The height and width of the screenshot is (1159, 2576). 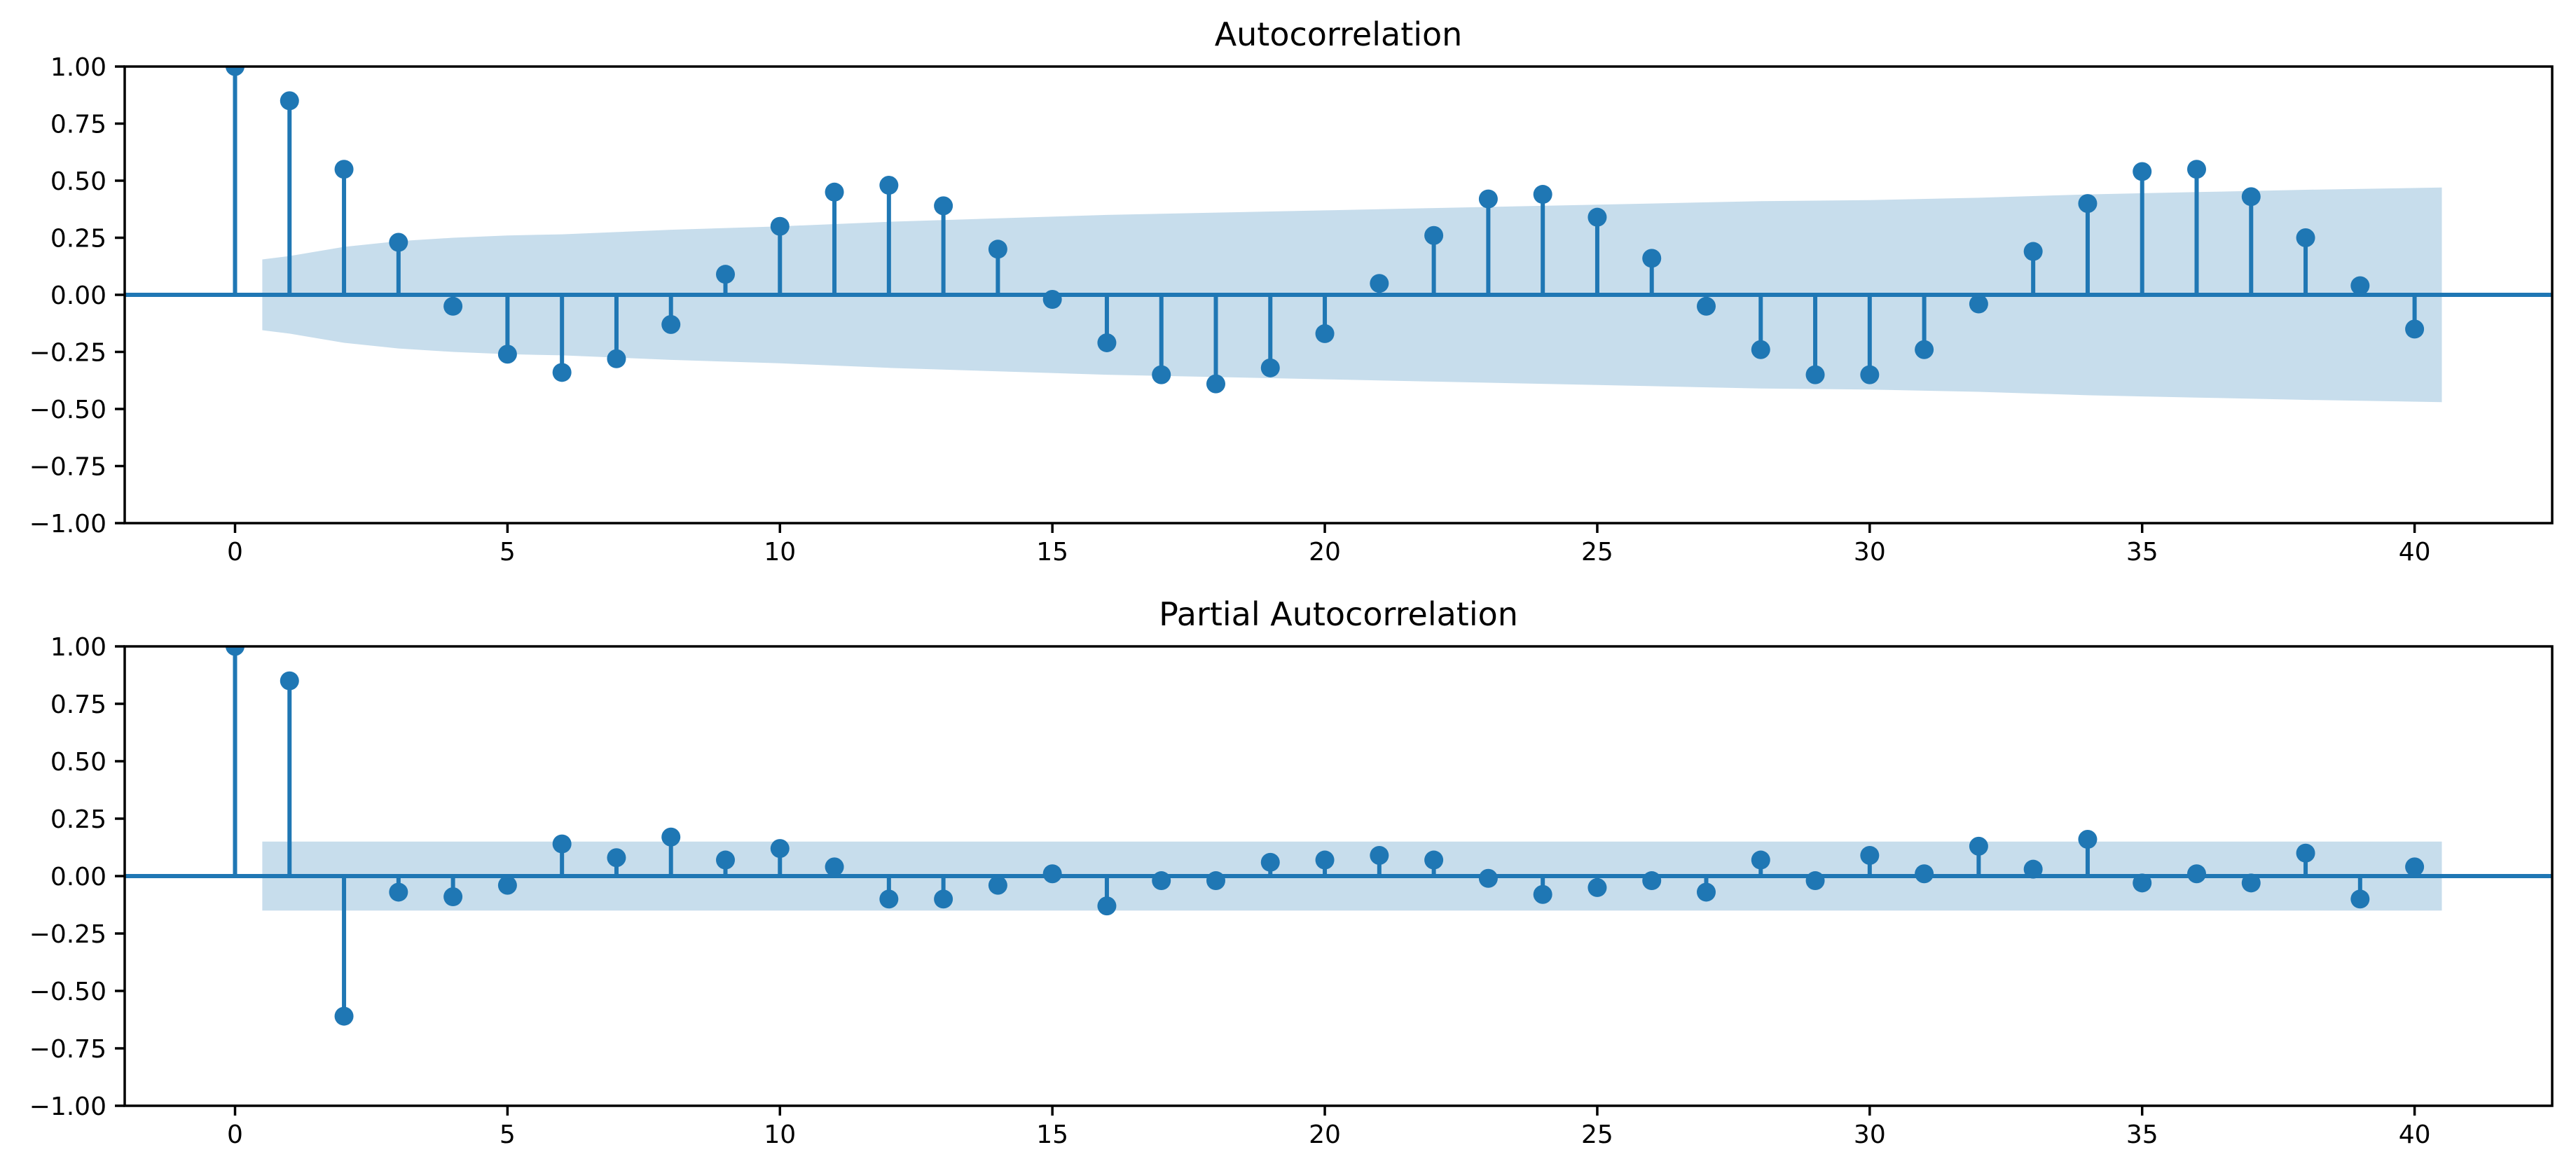 I want to click on y-tick-label: −1.00, so click(x=67, y=524).